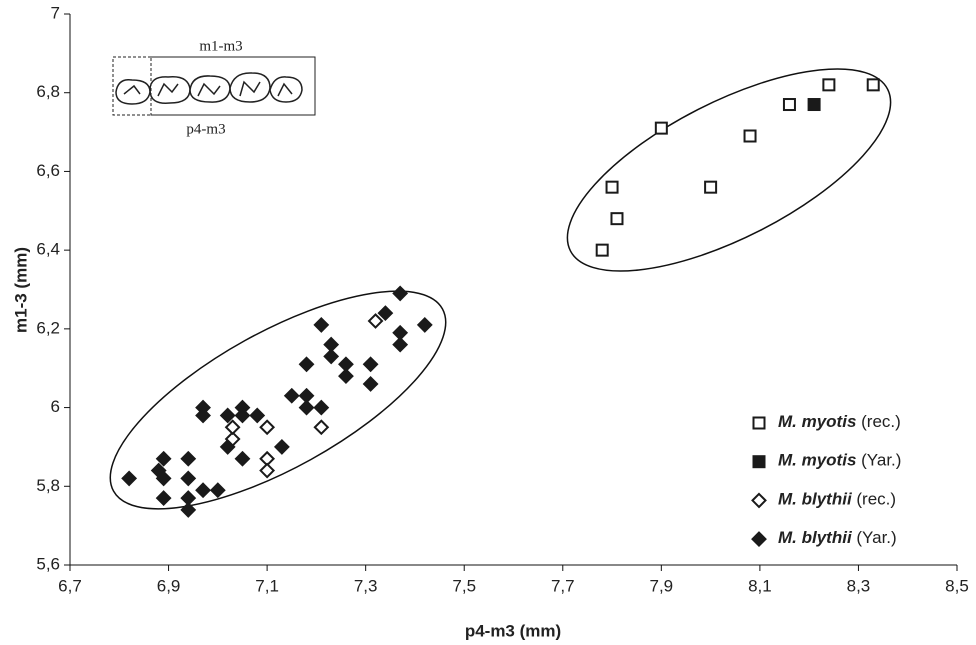 The height and width of the screenshot is (645, 976). I want to click on x-tick-label: 7,7, so click(563, 585).